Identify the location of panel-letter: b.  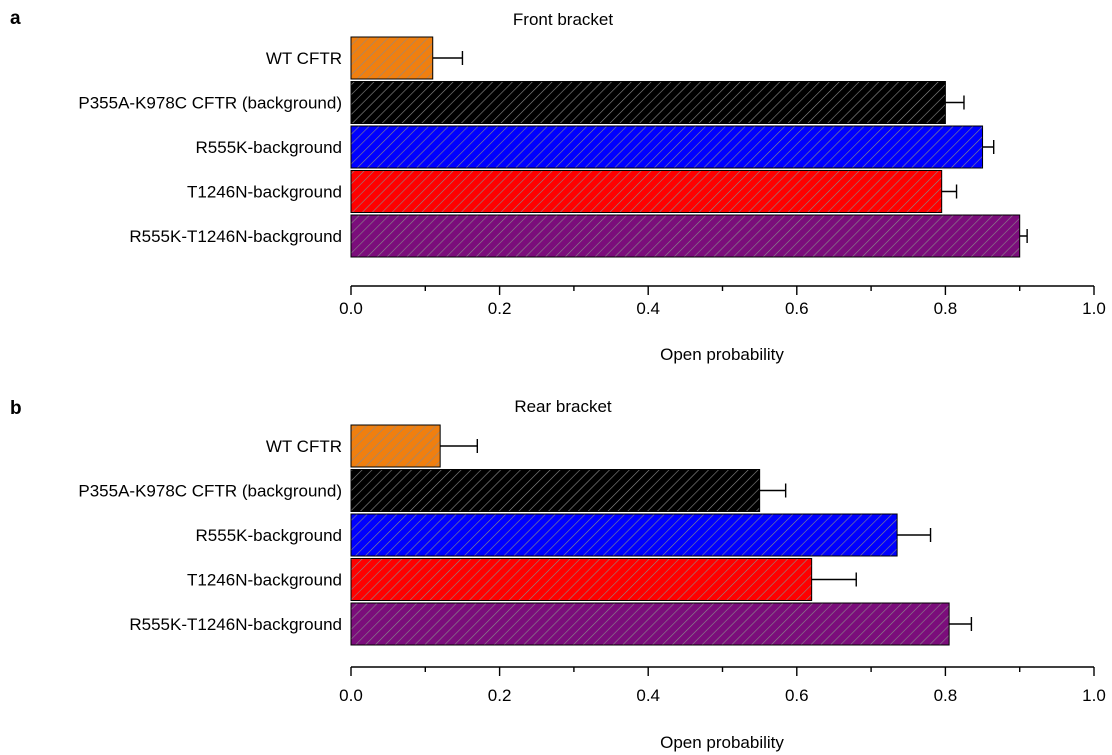
(16, 408).